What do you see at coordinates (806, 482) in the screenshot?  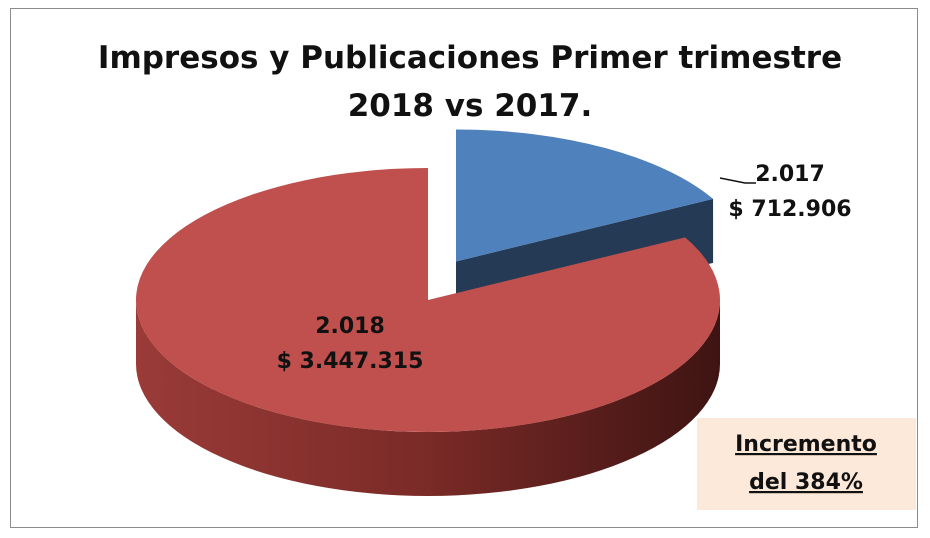 I see `annotation: del 384%` at bounding box center [806, 482].